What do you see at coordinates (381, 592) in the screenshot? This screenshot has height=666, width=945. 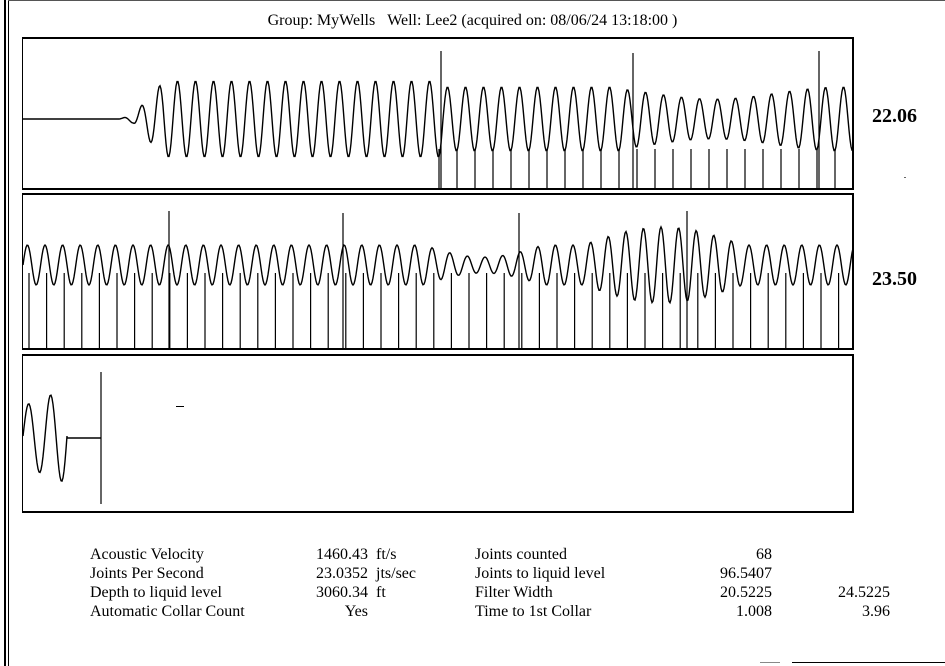 I see `depth-to-liquid-unit: ft` at bounding box center [381, 592].